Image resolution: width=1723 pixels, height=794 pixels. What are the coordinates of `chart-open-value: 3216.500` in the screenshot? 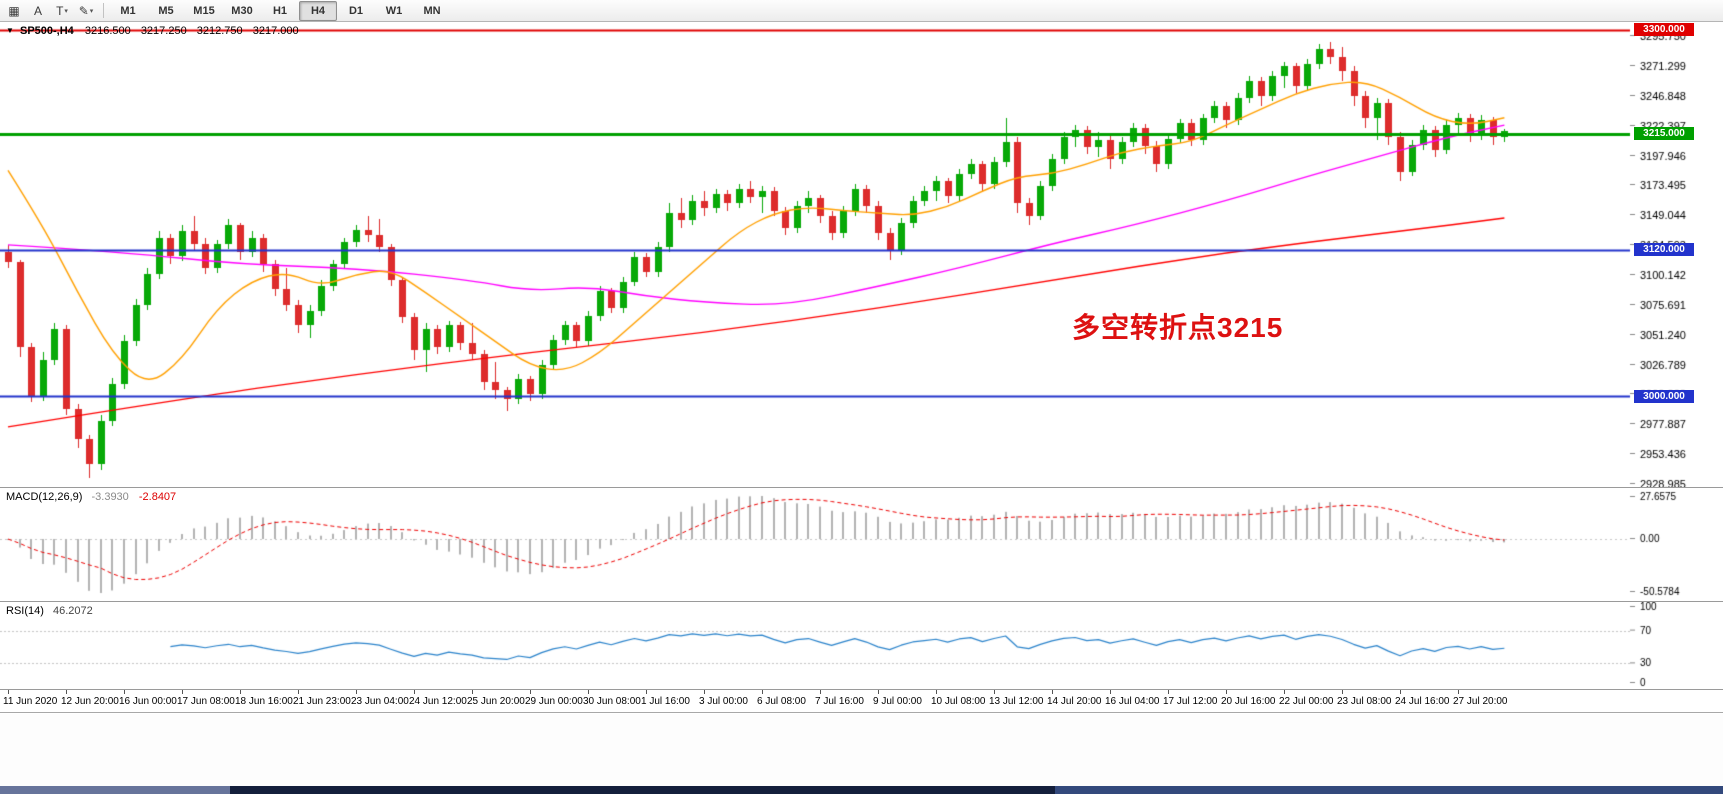 It's located at (107, 31).